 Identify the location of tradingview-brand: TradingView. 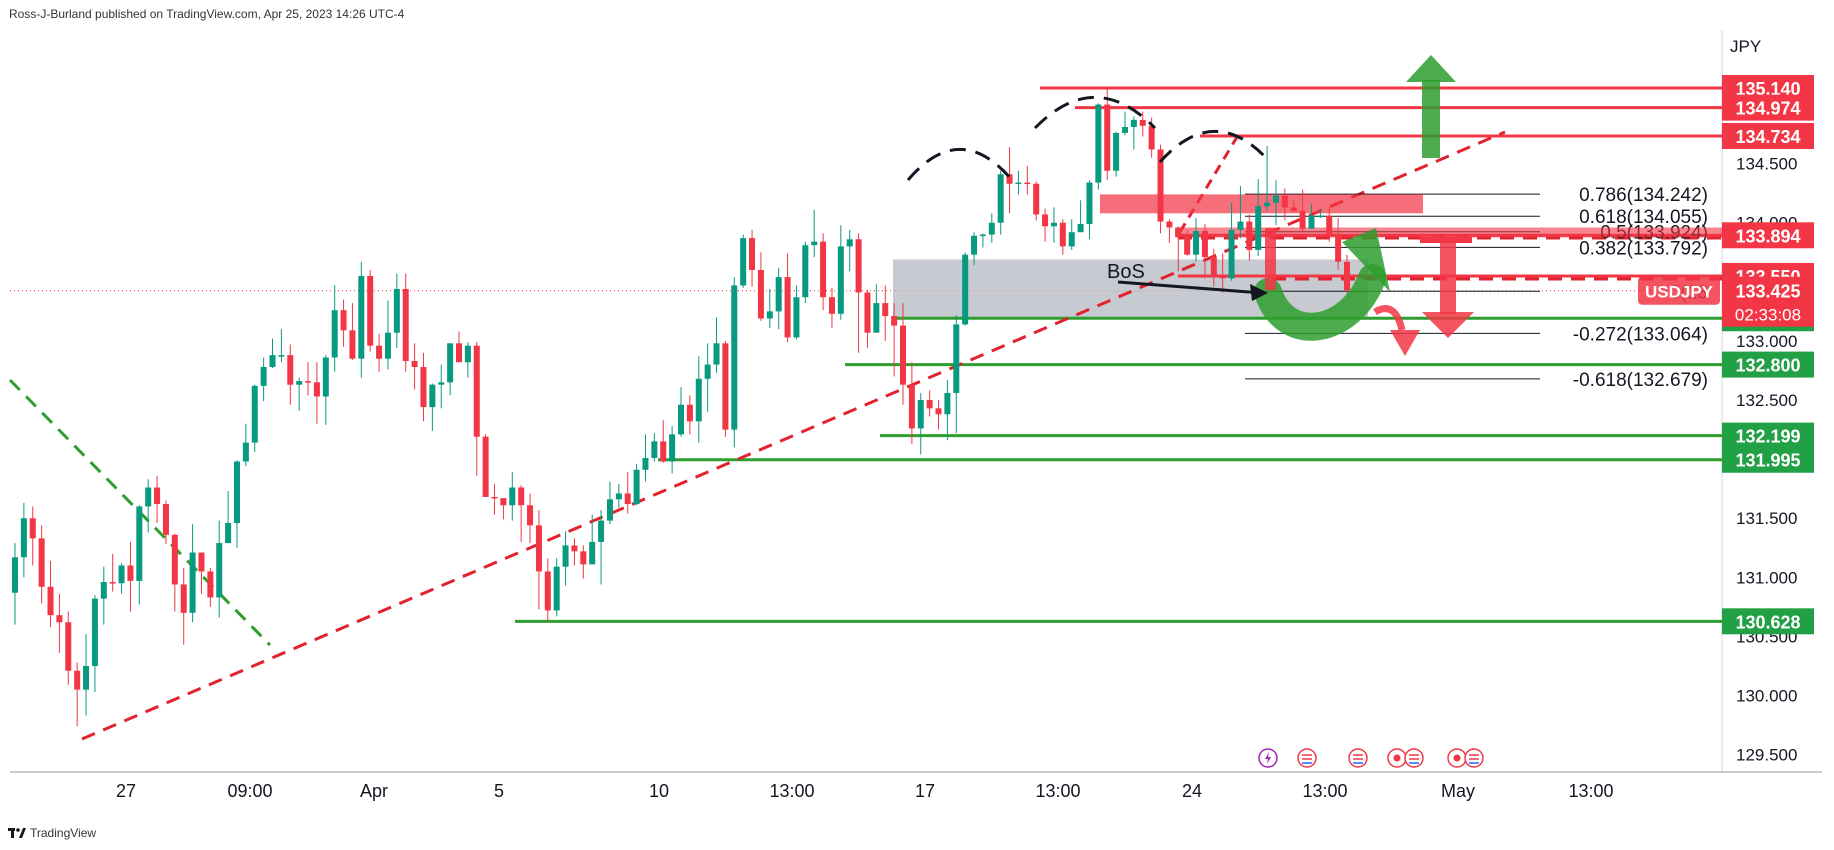
(52, 833).